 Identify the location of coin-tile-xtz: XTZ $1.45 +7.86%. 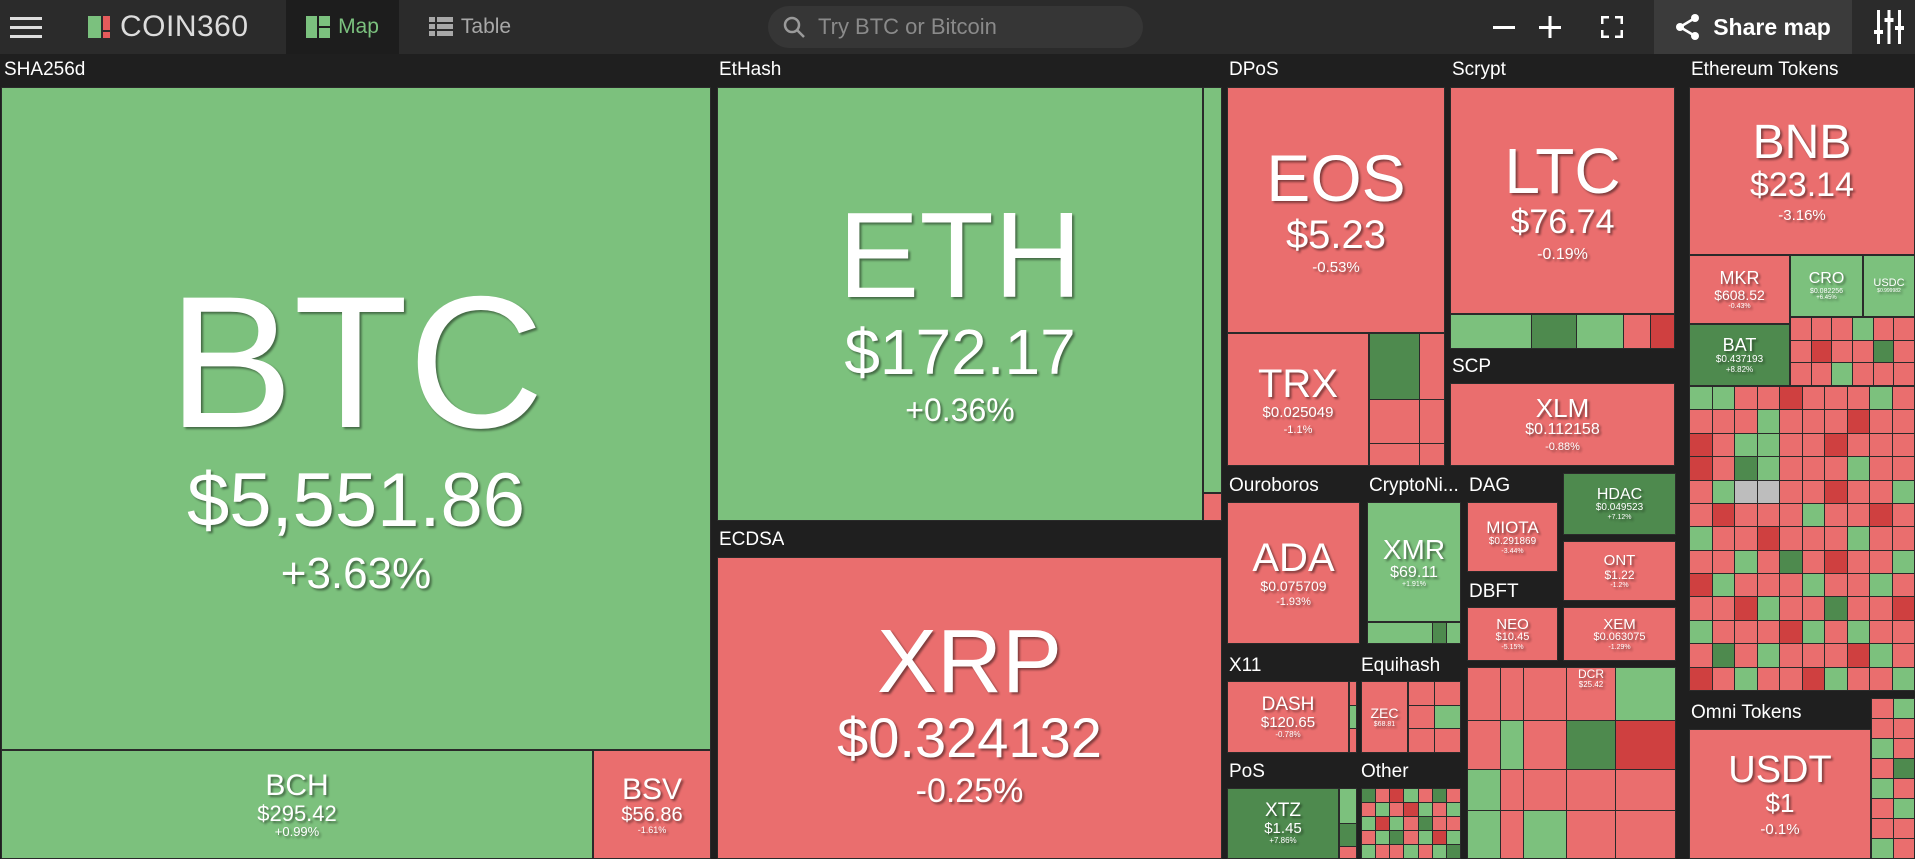
(1283, 823).